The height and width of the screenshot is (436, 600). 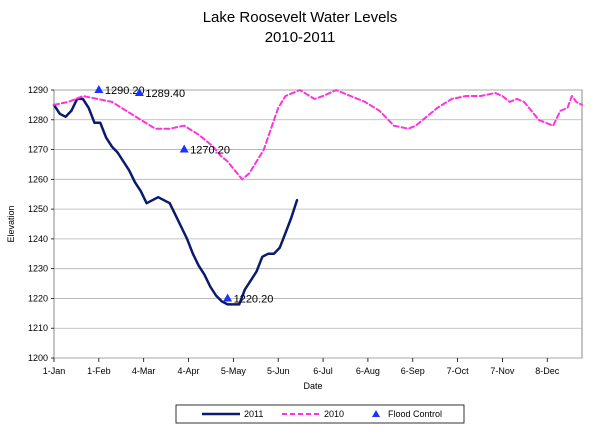 I want to click on x-tick-label: 1-Jan, so click(x=54, y=371).